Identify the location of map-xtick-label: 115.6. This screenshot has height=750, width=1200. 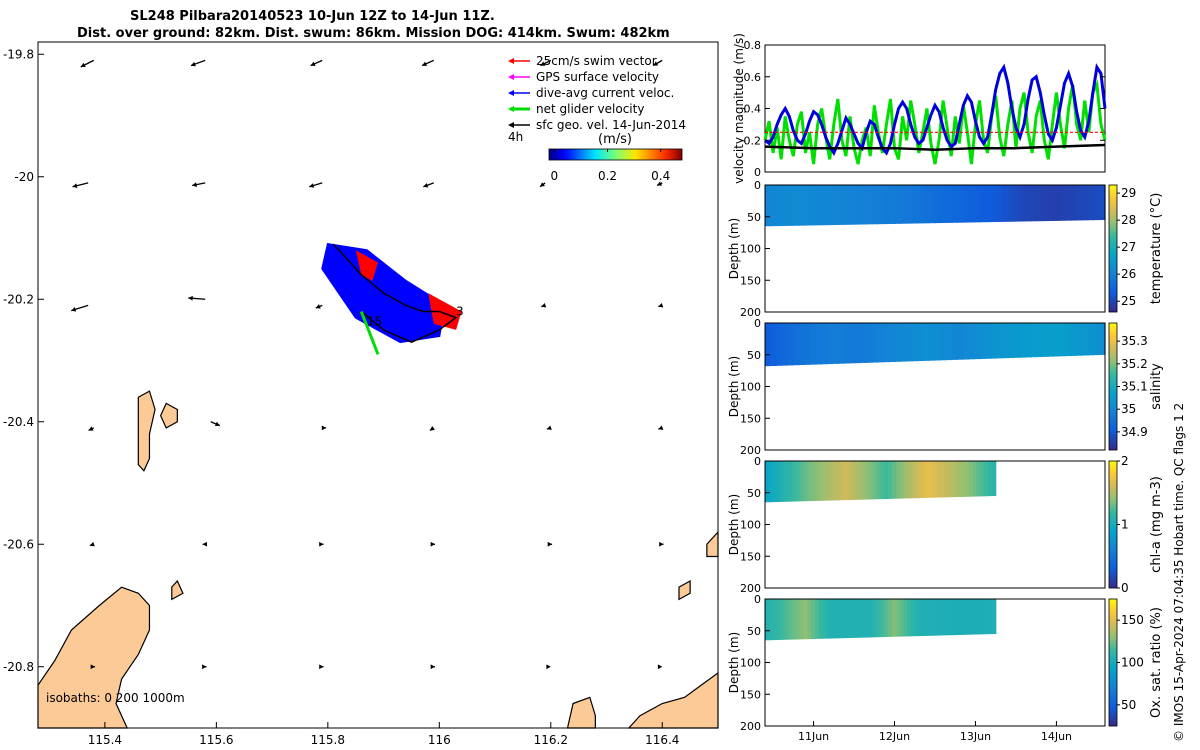
(216, 740).